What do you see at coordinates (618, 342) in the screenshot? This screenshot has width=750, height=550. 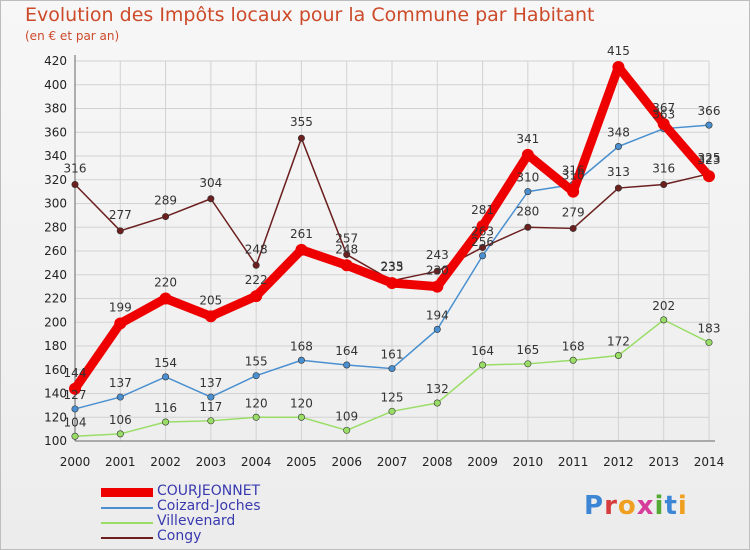 I see `data-label: 172` at bounding box center [618, 342].